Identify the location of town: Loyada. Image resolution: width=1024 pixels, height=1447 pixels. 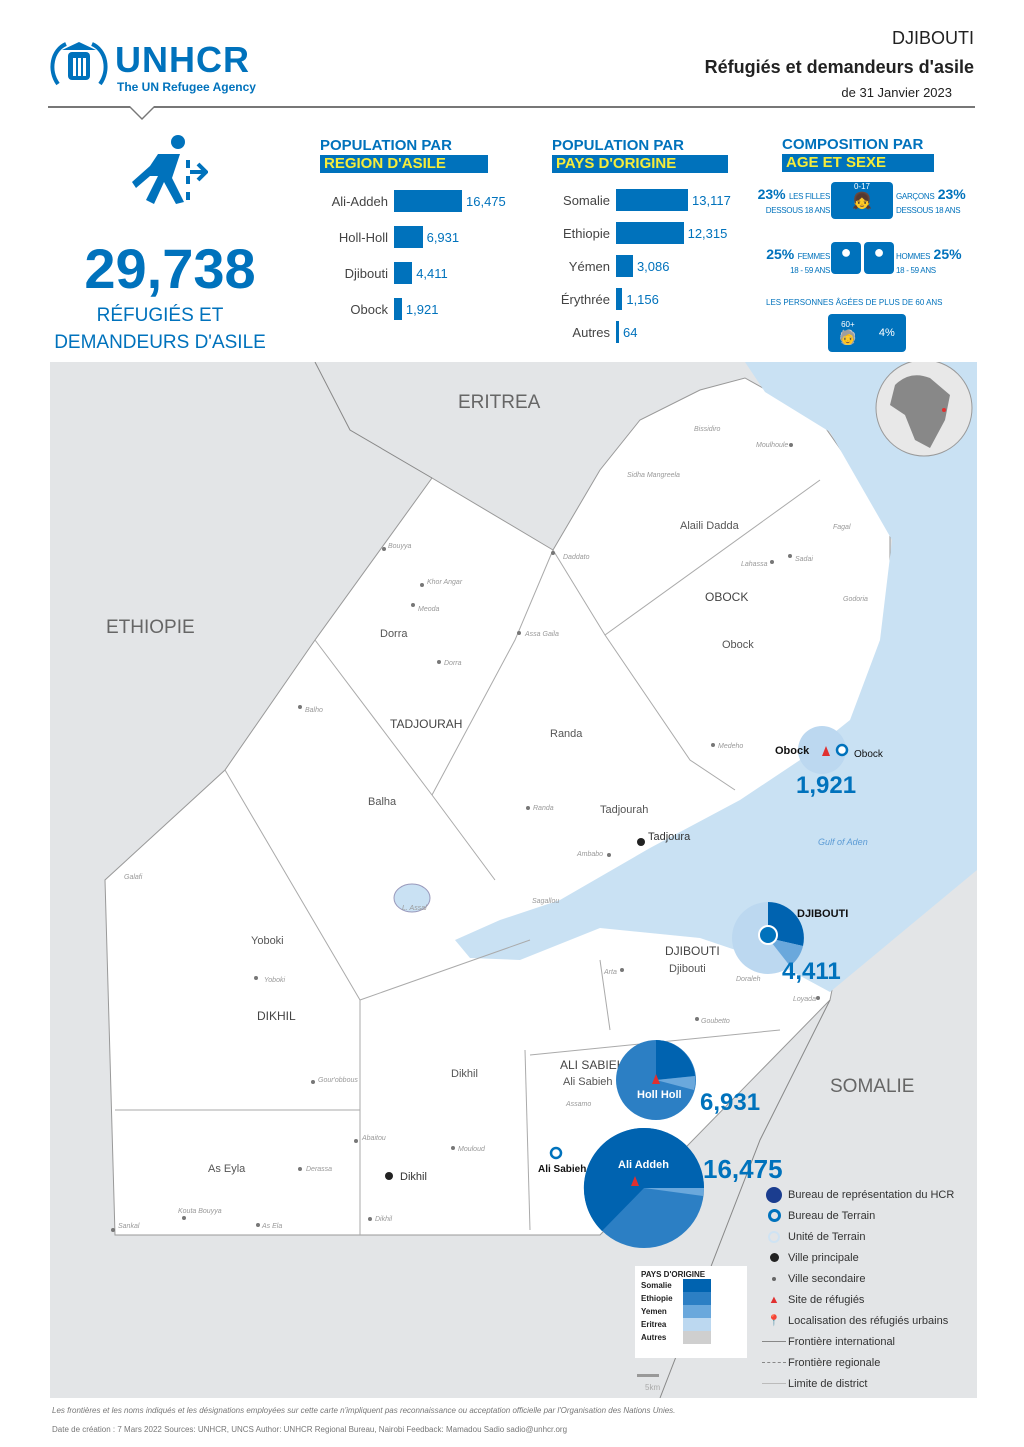
(804, 999).